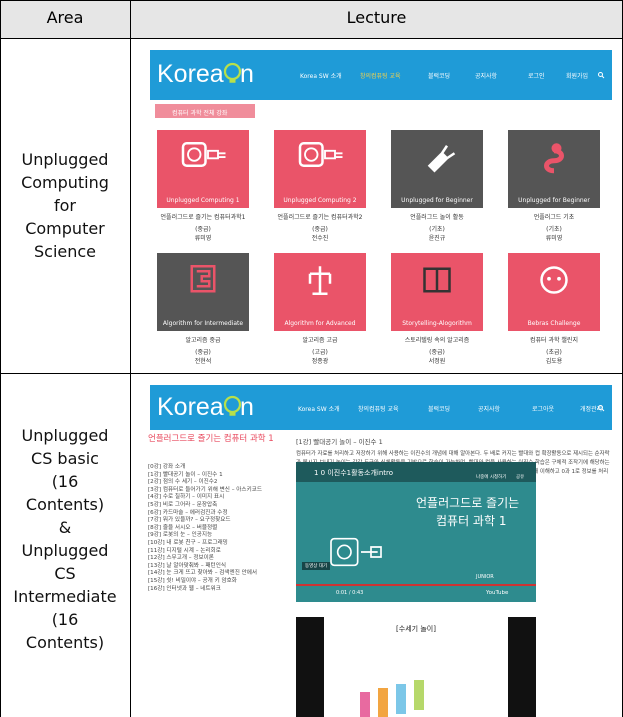 Image resolution: width=623 pixels, height=717 pixels. I want to click on nav-item: 로그인, so click(536, 76).